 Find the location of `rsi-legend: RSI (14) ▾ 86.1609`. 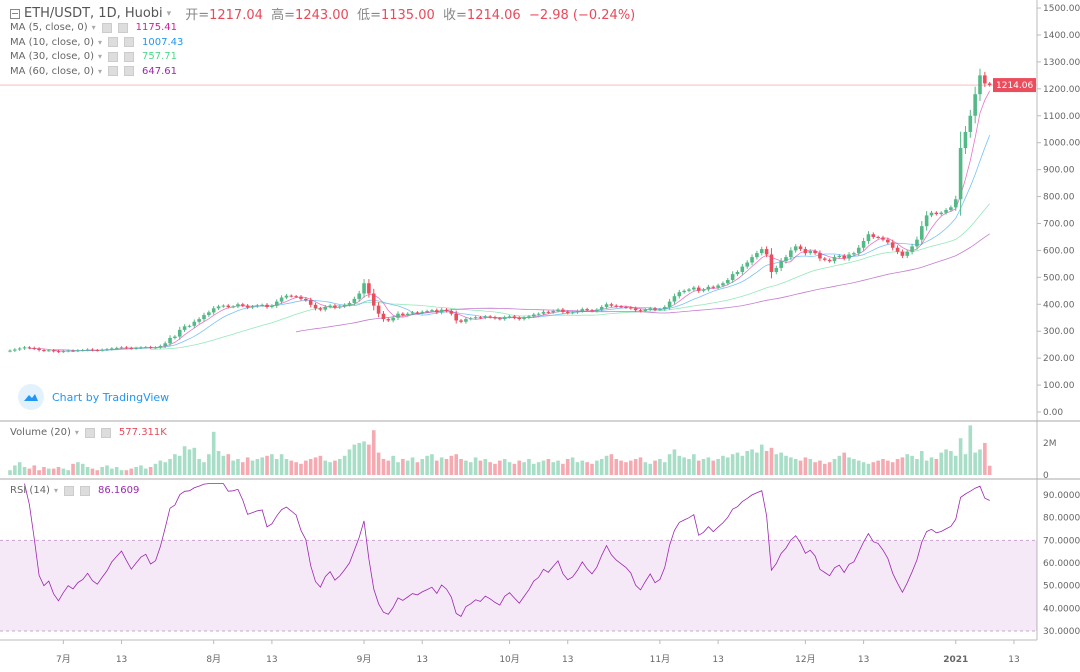

rsi-legend: RSI (14) ▾ 86.1609 is located at coordinates (75, 490).